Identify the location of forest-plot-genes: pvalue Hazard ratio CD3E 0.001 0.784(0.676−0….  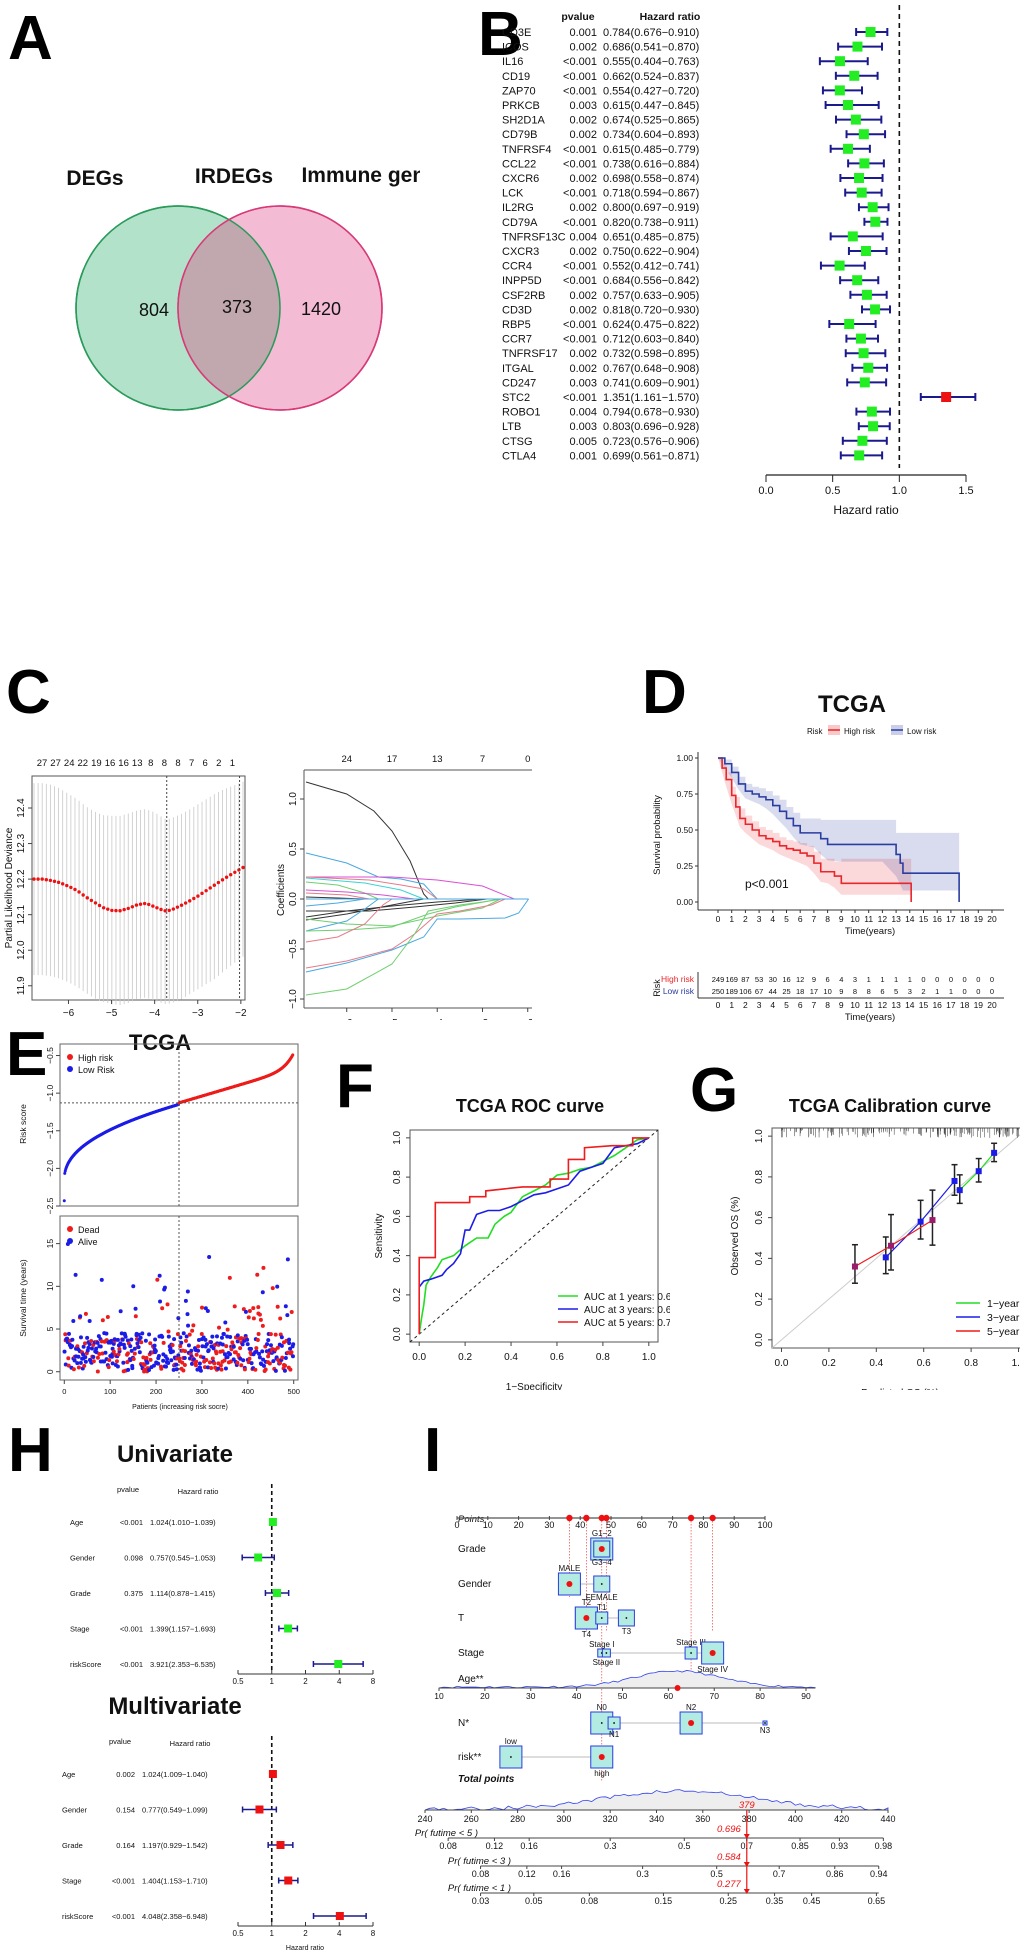
(739, 261).